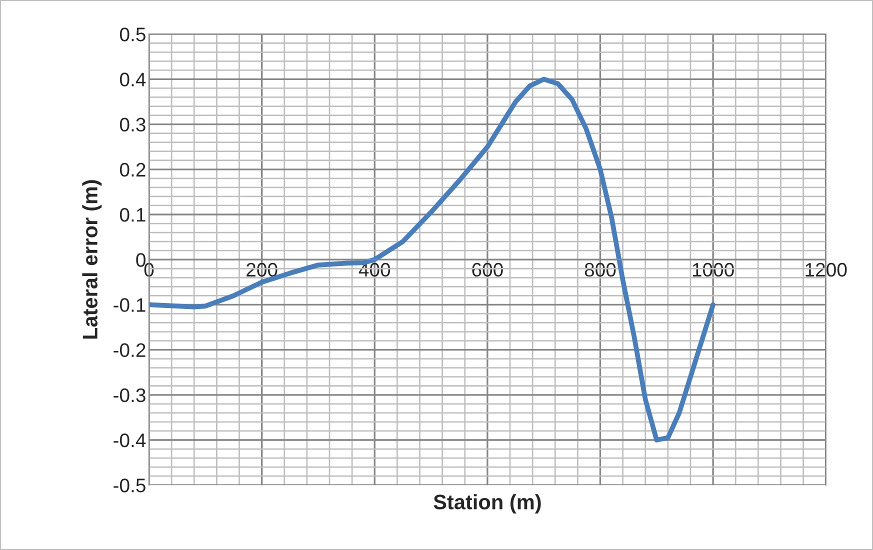  I want to click on y-tick-label: -0.4, so click(130, 440).